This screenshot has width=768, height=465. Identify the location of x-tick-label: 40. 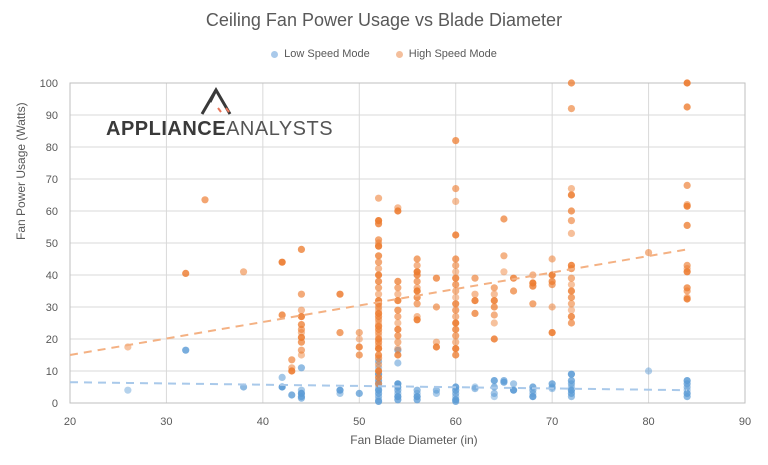
(263, 422).